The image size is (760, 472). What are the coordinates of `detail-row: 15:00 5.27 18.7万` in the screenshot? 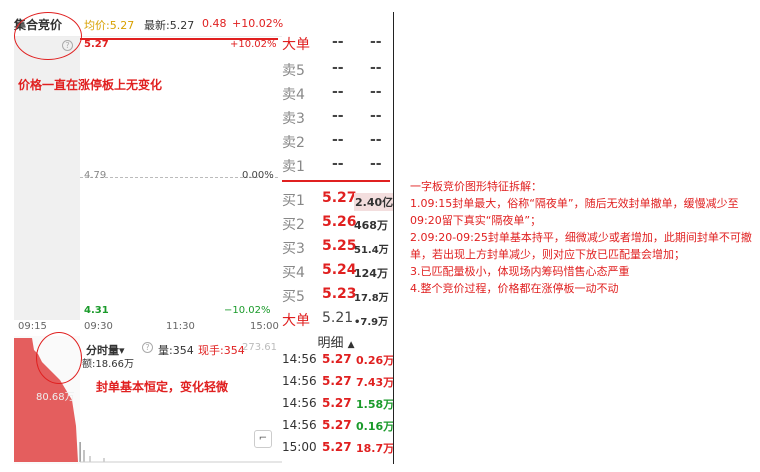 It's located at (338, 451).